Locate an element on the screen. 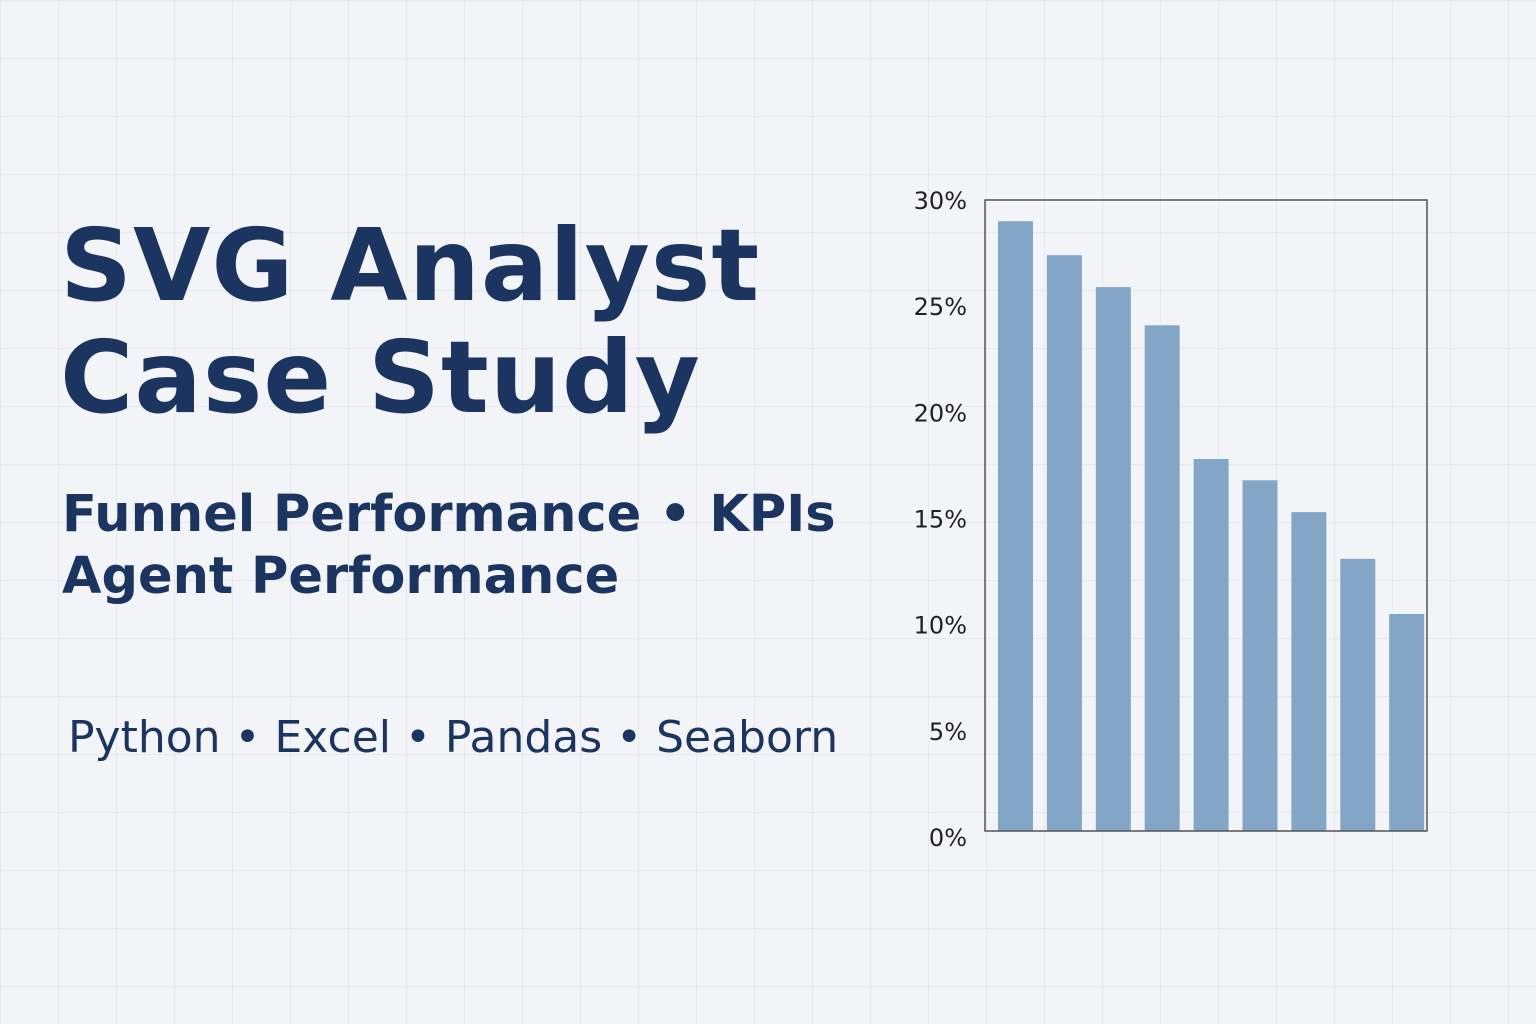 This screenshot has width=1536, height=1024. page-title: SVG Analyst Case Study is located at coordinates (410, 322).